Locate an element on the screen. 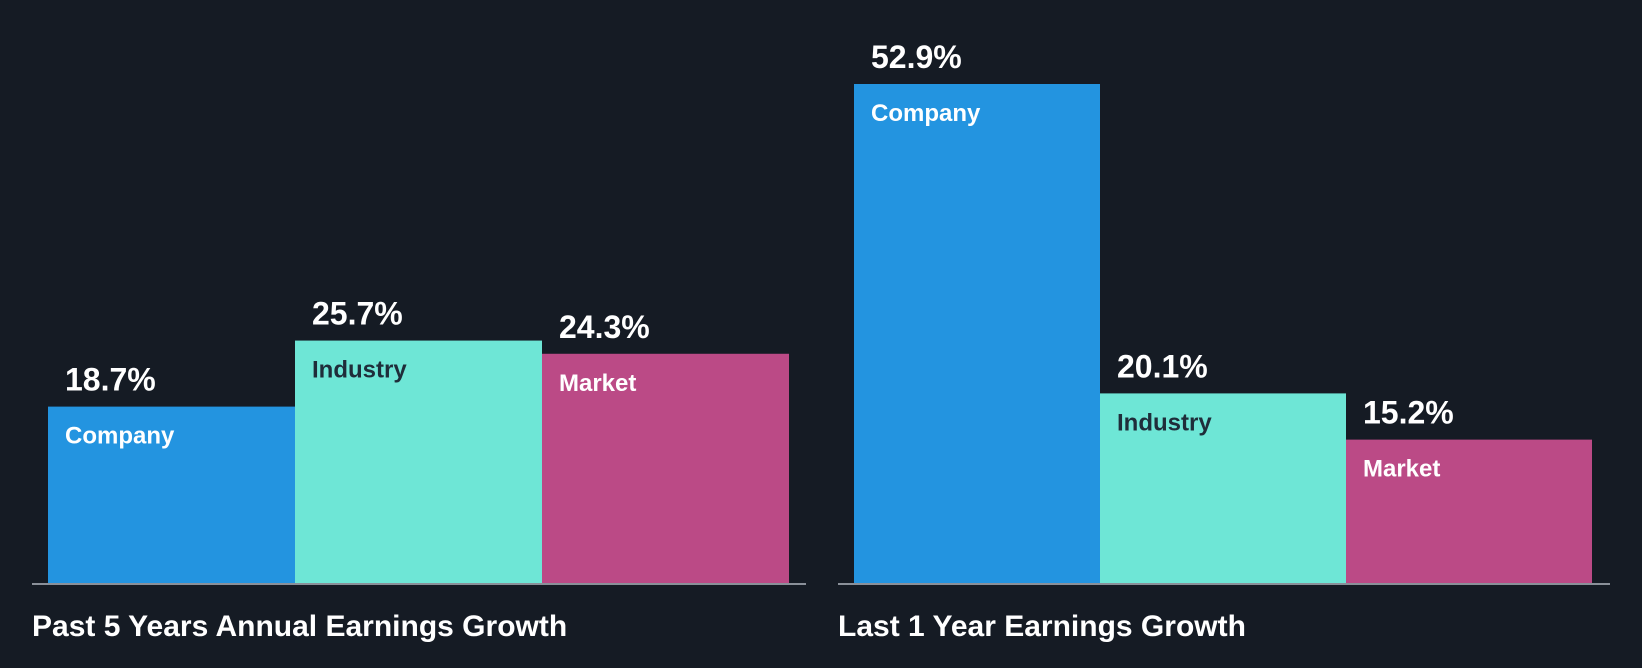 The height and width of the screenshot is (668, 1642). category-label-last-1-year-industry: Industry is located at coordinates (1164, 422).